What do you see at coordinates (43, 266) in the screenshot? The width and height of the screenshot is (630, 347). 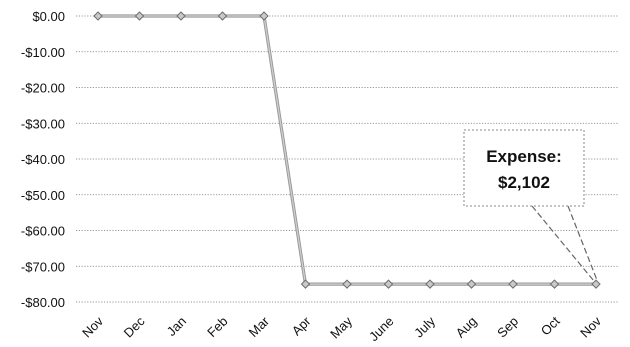 I see `y-tick-label: -$70.00` at bounding box center [43, 266].